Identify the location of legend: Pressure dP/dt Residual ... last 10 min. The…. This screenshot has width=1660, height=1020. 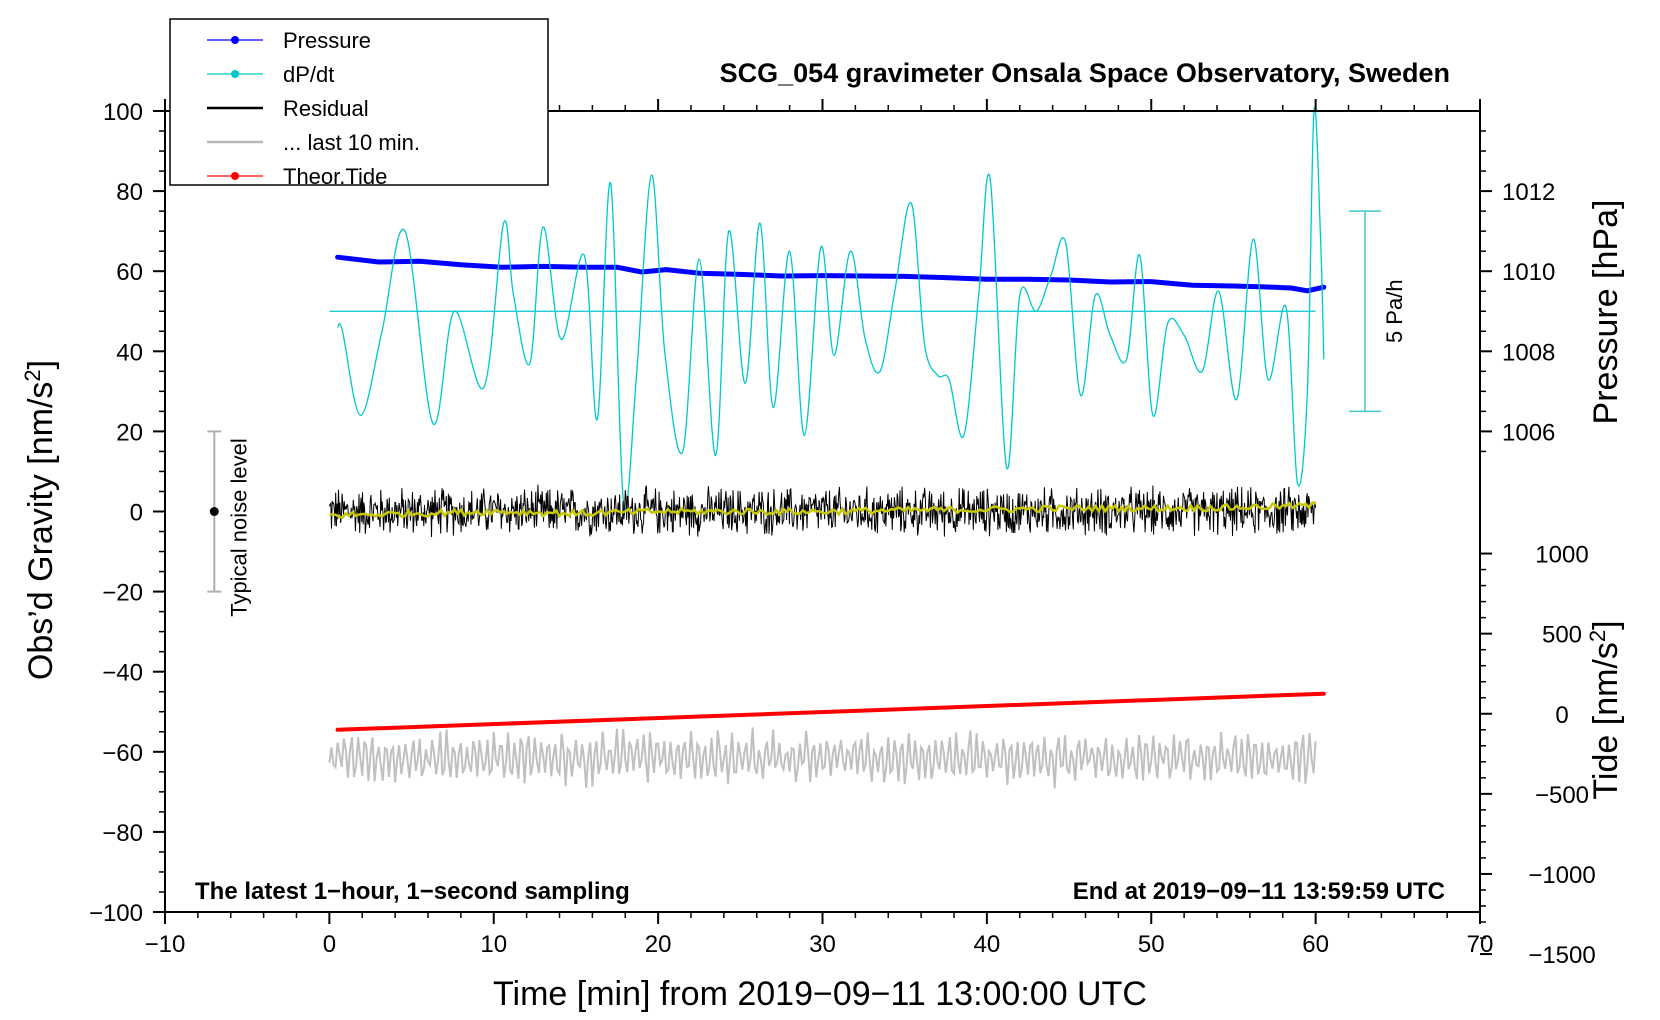
(359, 103).